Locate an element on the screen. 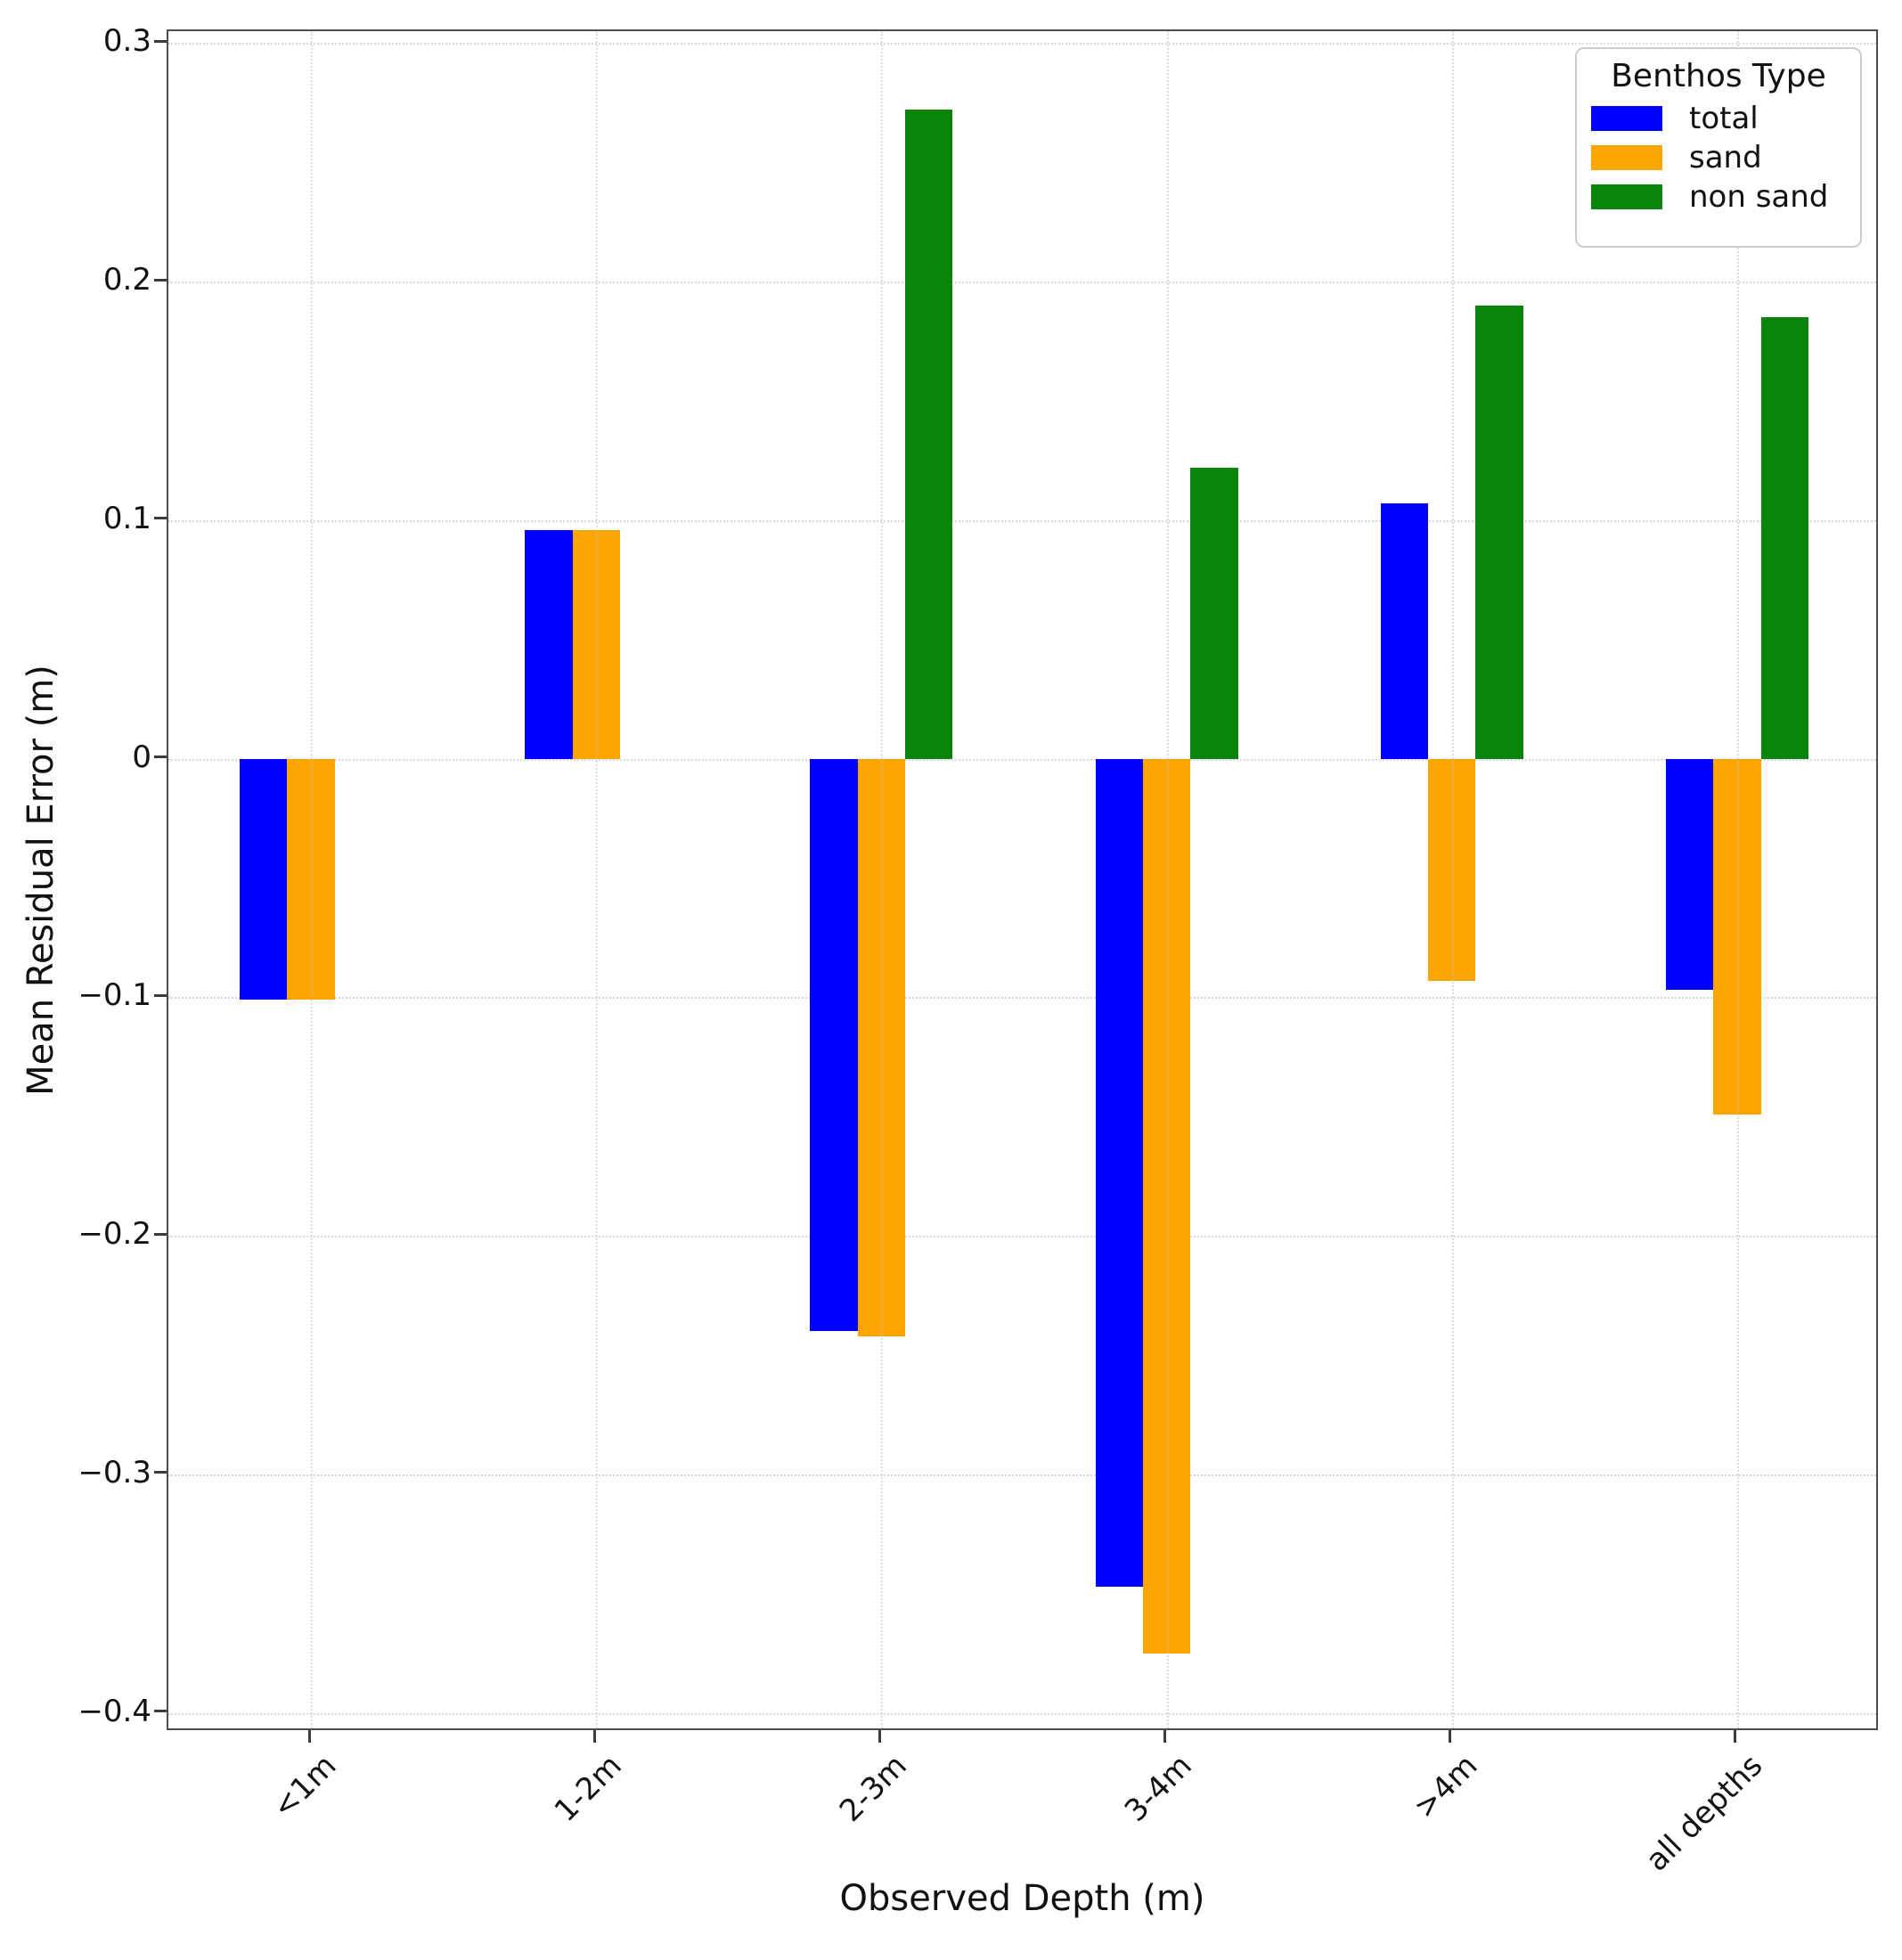 Image resolution: width=1902 pixels, height=1960 pixels. non-sand-swatch-icon is located at coordinates (1626, 196).